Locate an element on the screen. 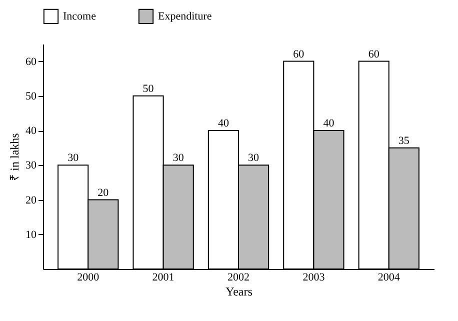 The height and width of the screenshot is (321, 458). data-label: 35 is located at coordinates (404, 140).